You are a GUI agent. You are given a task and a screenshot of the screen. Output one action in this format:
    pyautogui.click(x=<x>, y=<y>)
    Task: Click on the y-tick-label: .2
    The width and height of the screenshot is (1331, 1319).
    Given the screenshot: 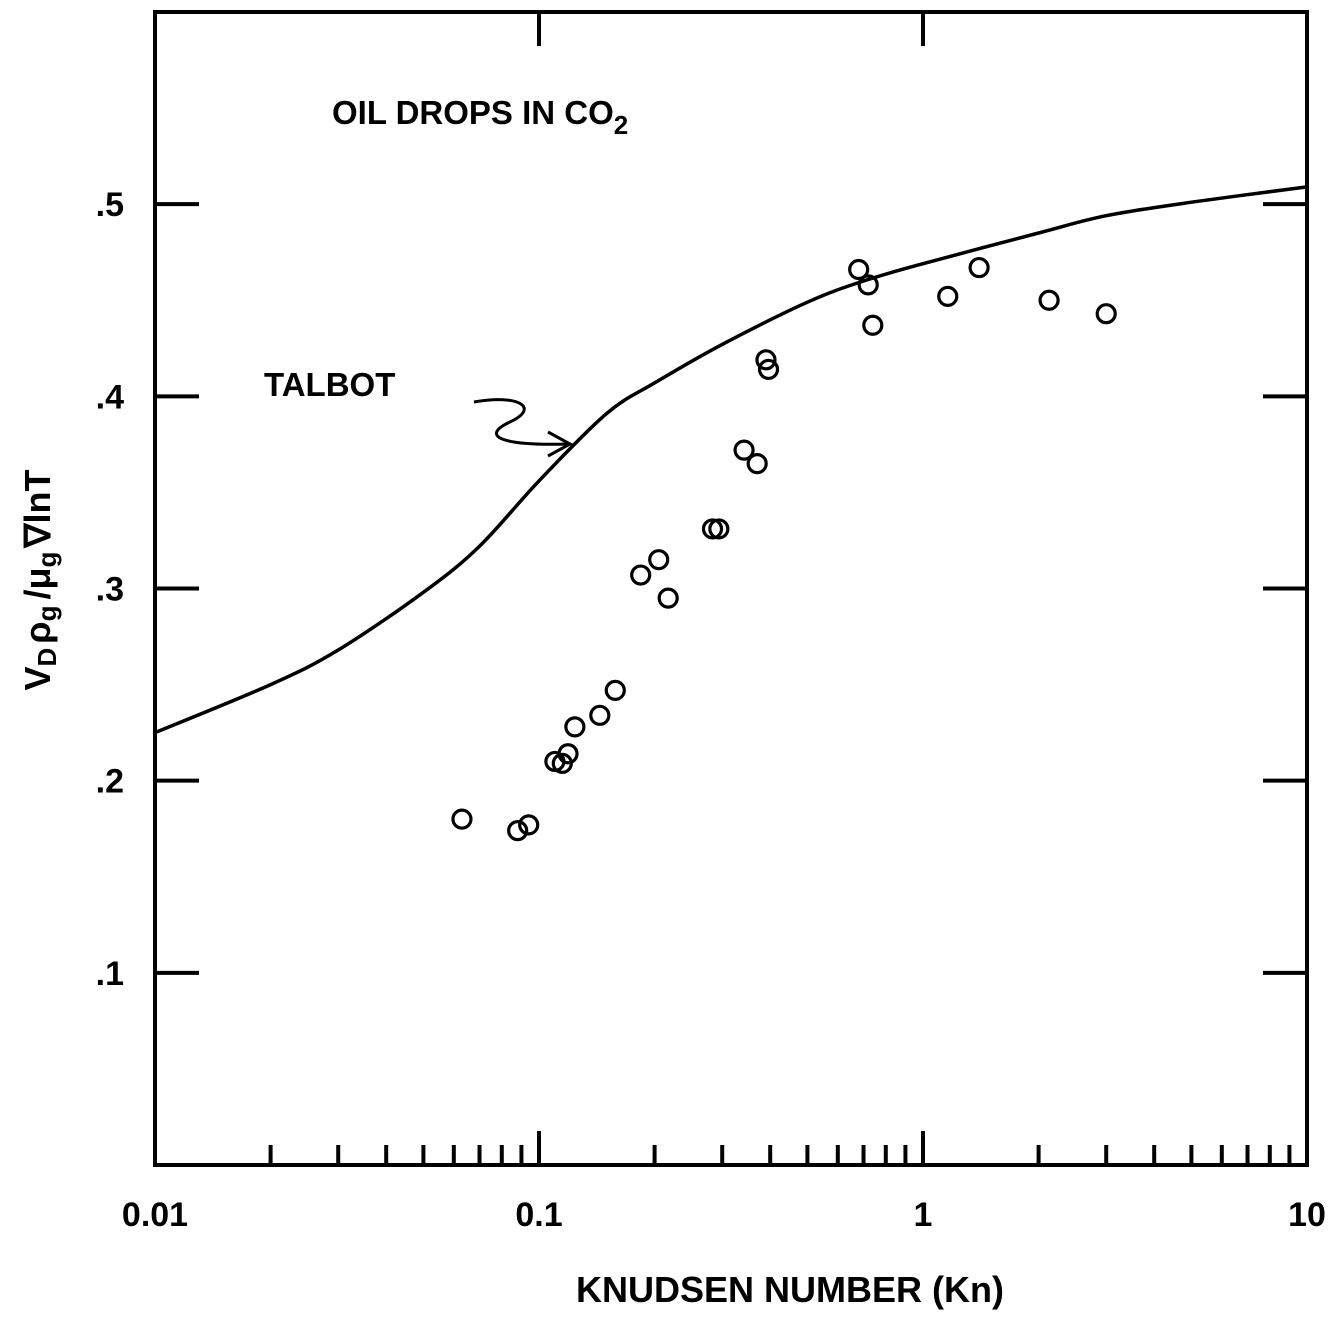 What is the action you would take?
    pyautogui.click(x=110, y=782)
    